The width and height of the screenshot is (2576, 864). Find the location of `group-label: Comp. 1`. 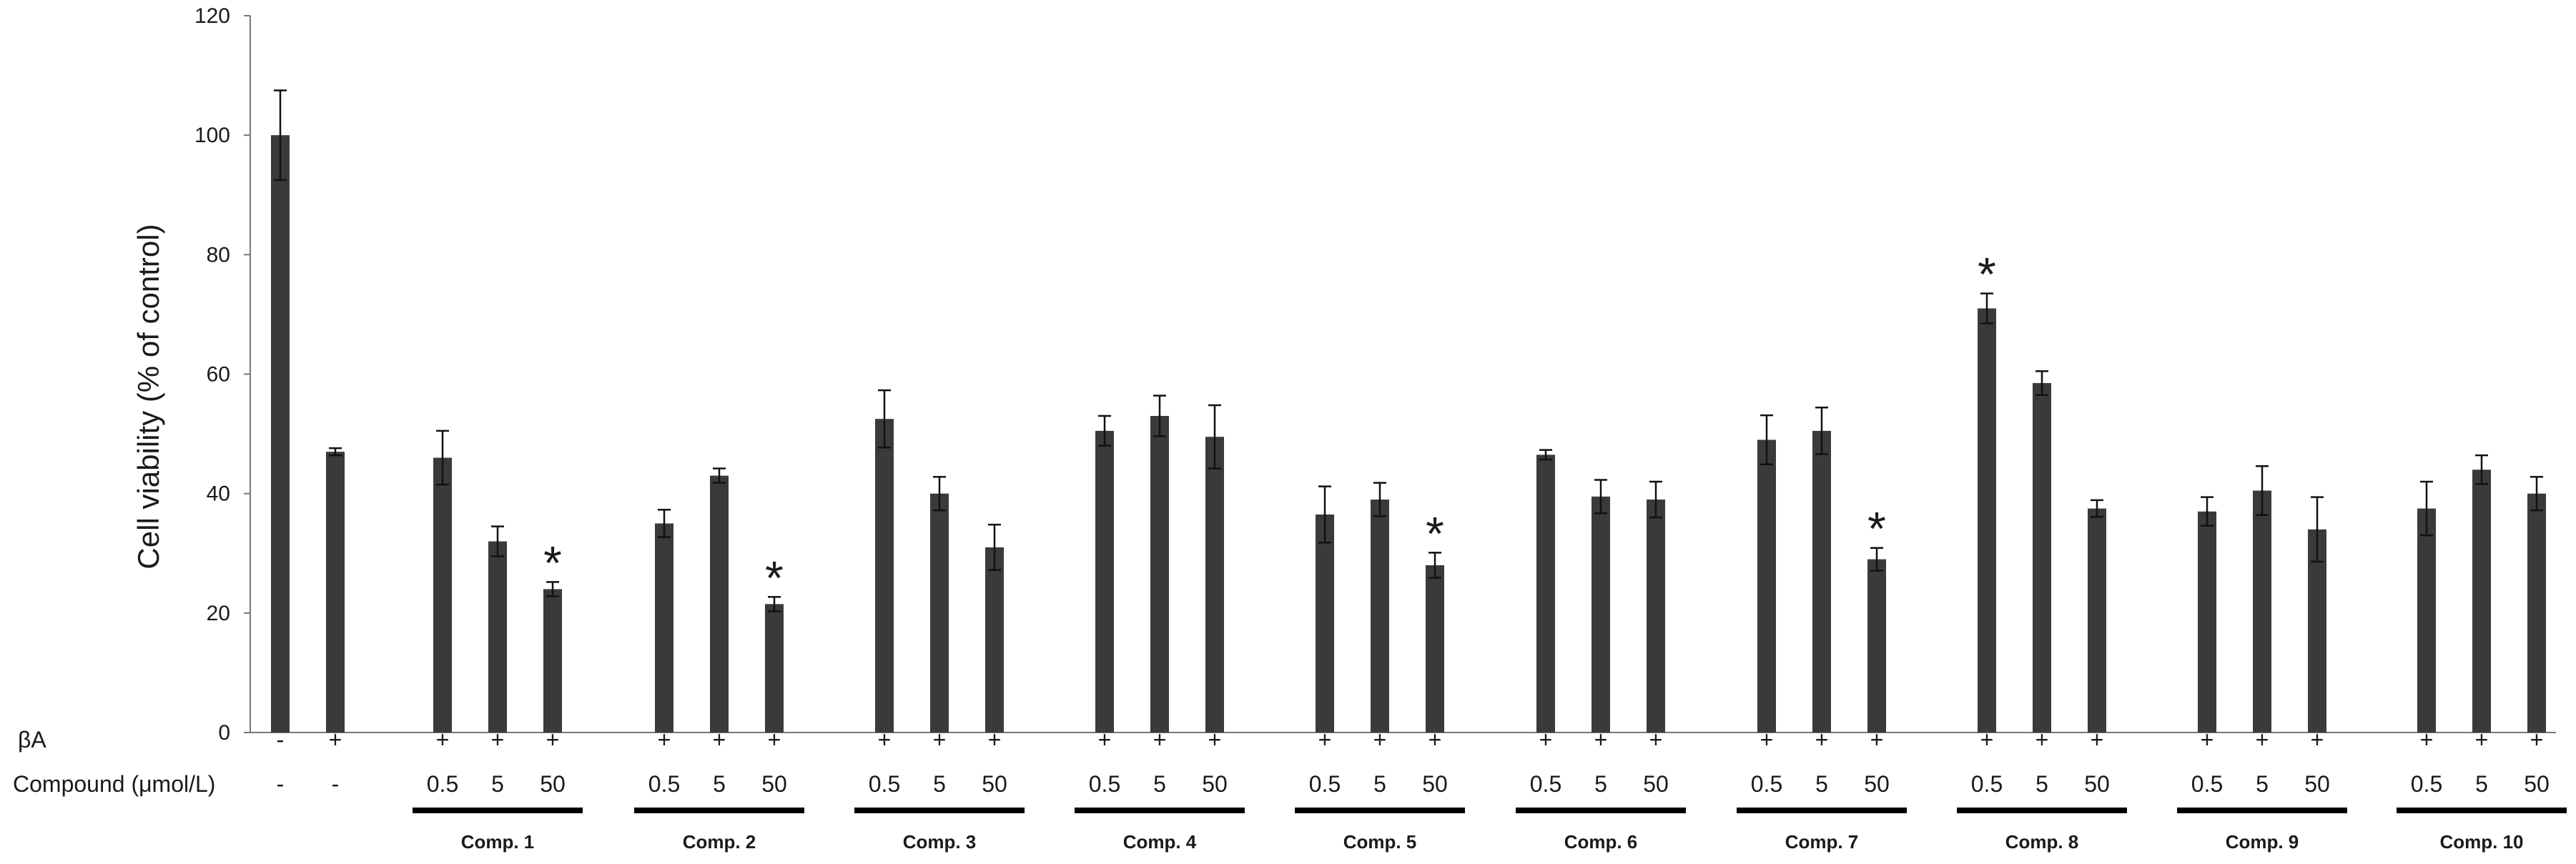

group-label: Comp. 1 is located at coordinates (498, 842).